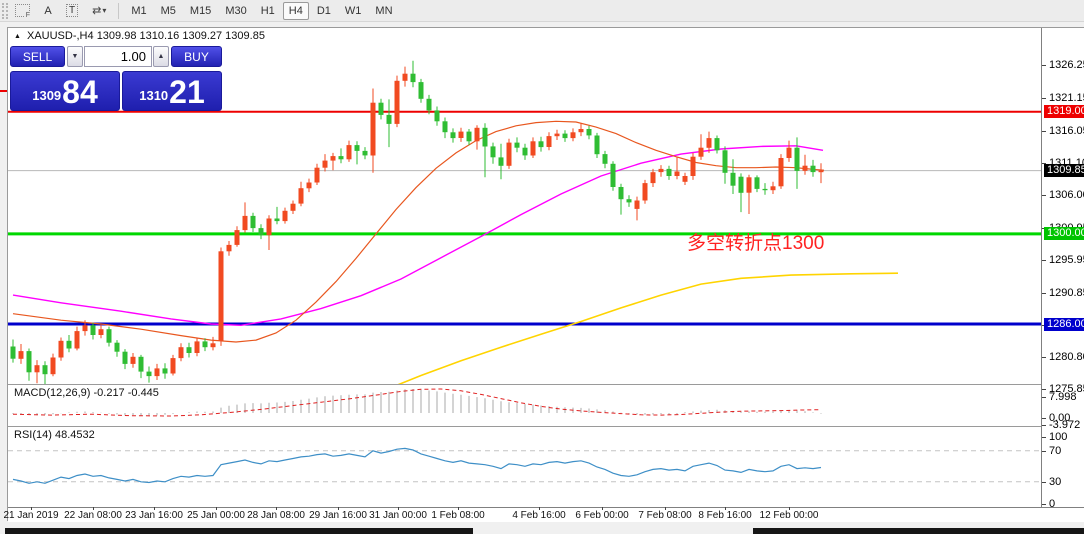 The image size is (1084, 534). I want to click on date-tick-label: 23 Jan 16:00, so click(154, 515).